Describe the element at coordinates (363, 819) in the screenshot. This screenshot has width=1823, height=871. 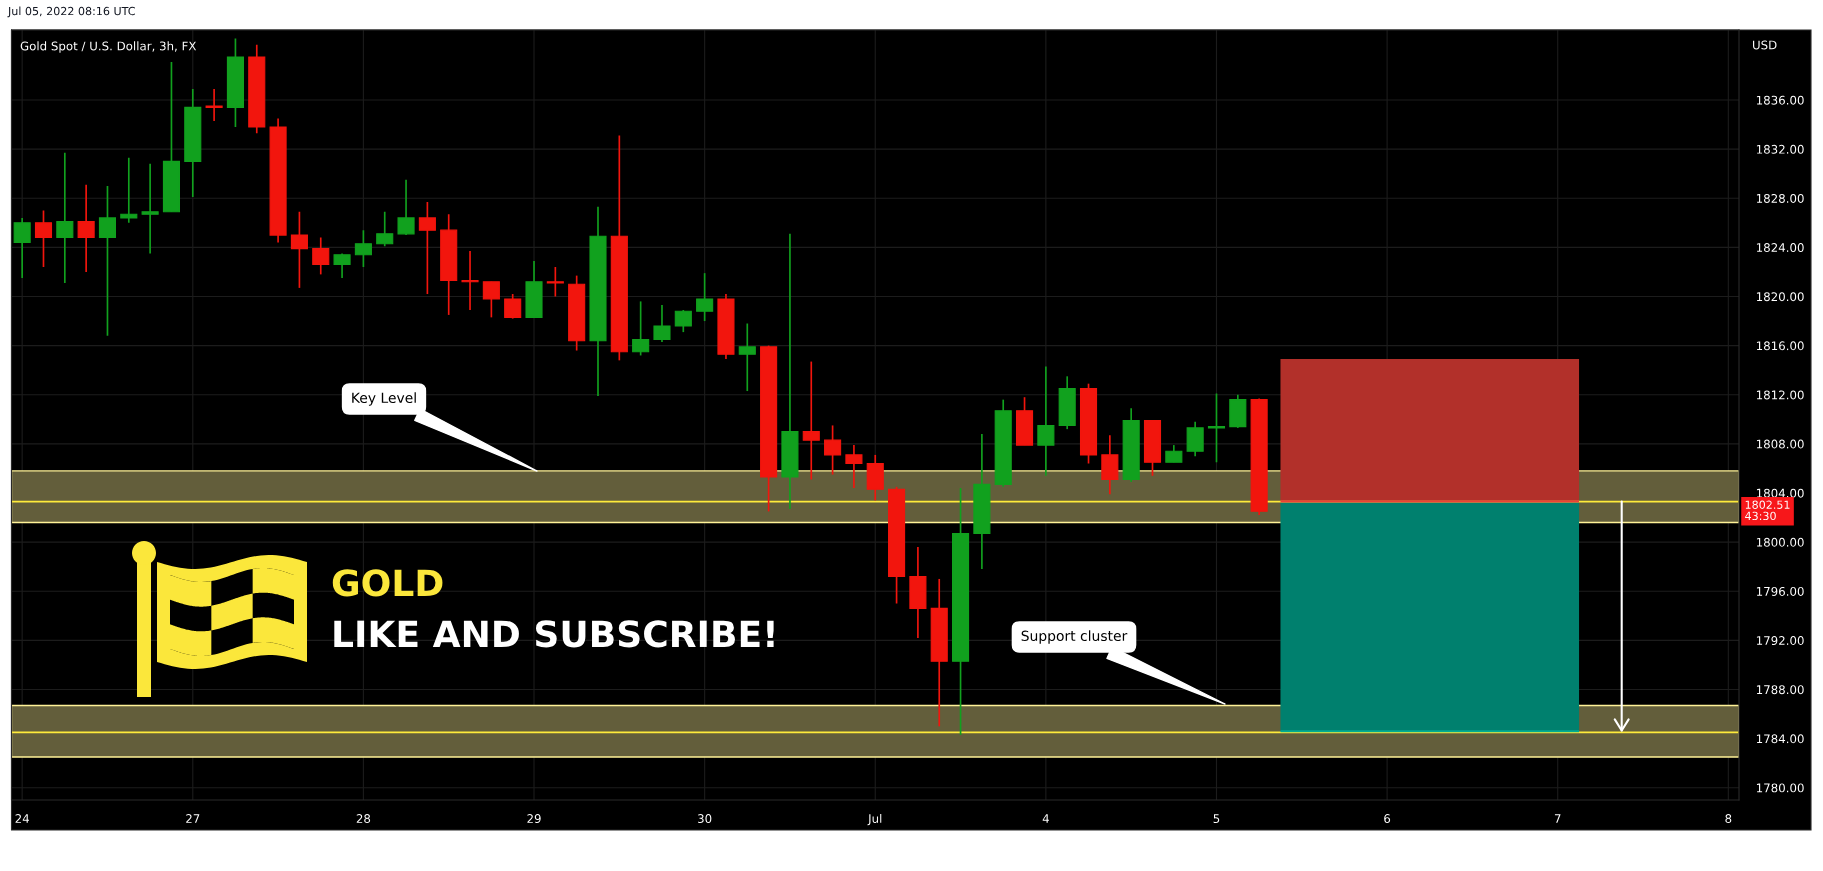
I see `x-tick-label: 28` at that location.